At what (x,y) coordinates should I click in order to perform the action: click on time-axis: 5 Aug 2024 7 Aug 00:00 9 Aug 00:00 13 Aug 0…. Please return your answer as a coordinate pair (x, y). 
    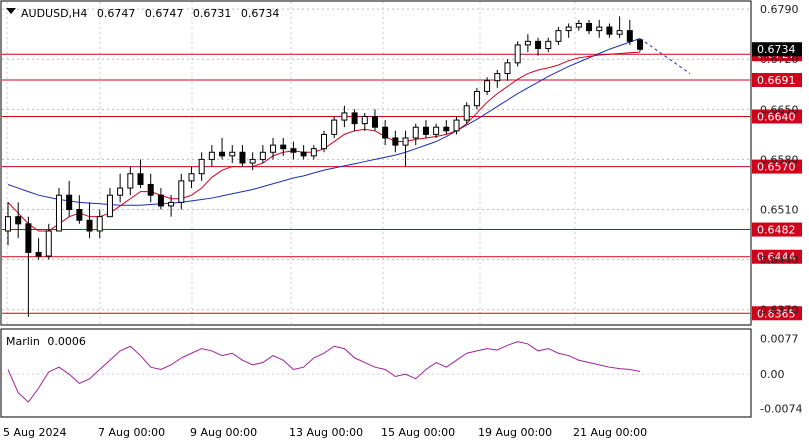
    Looking at the image, I should click on (325, 432).